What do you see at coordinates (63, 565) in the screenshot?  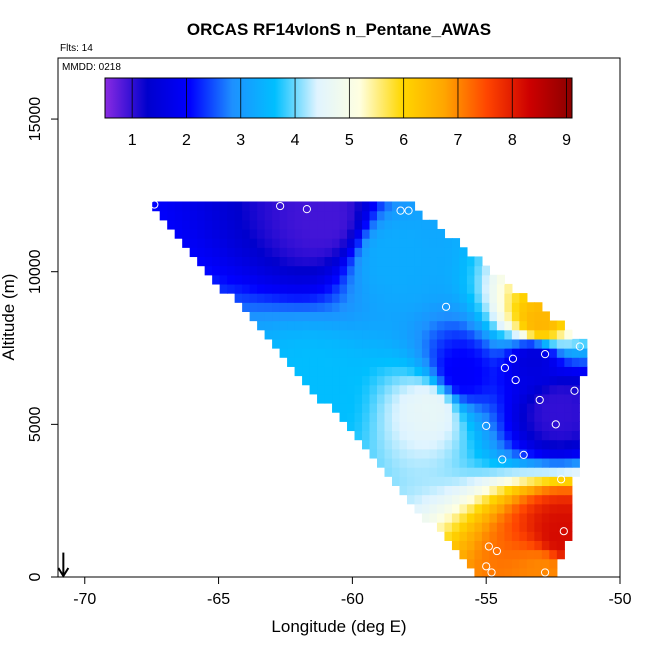 I see `down-arrow-icon` at bounding box center [63, 565].